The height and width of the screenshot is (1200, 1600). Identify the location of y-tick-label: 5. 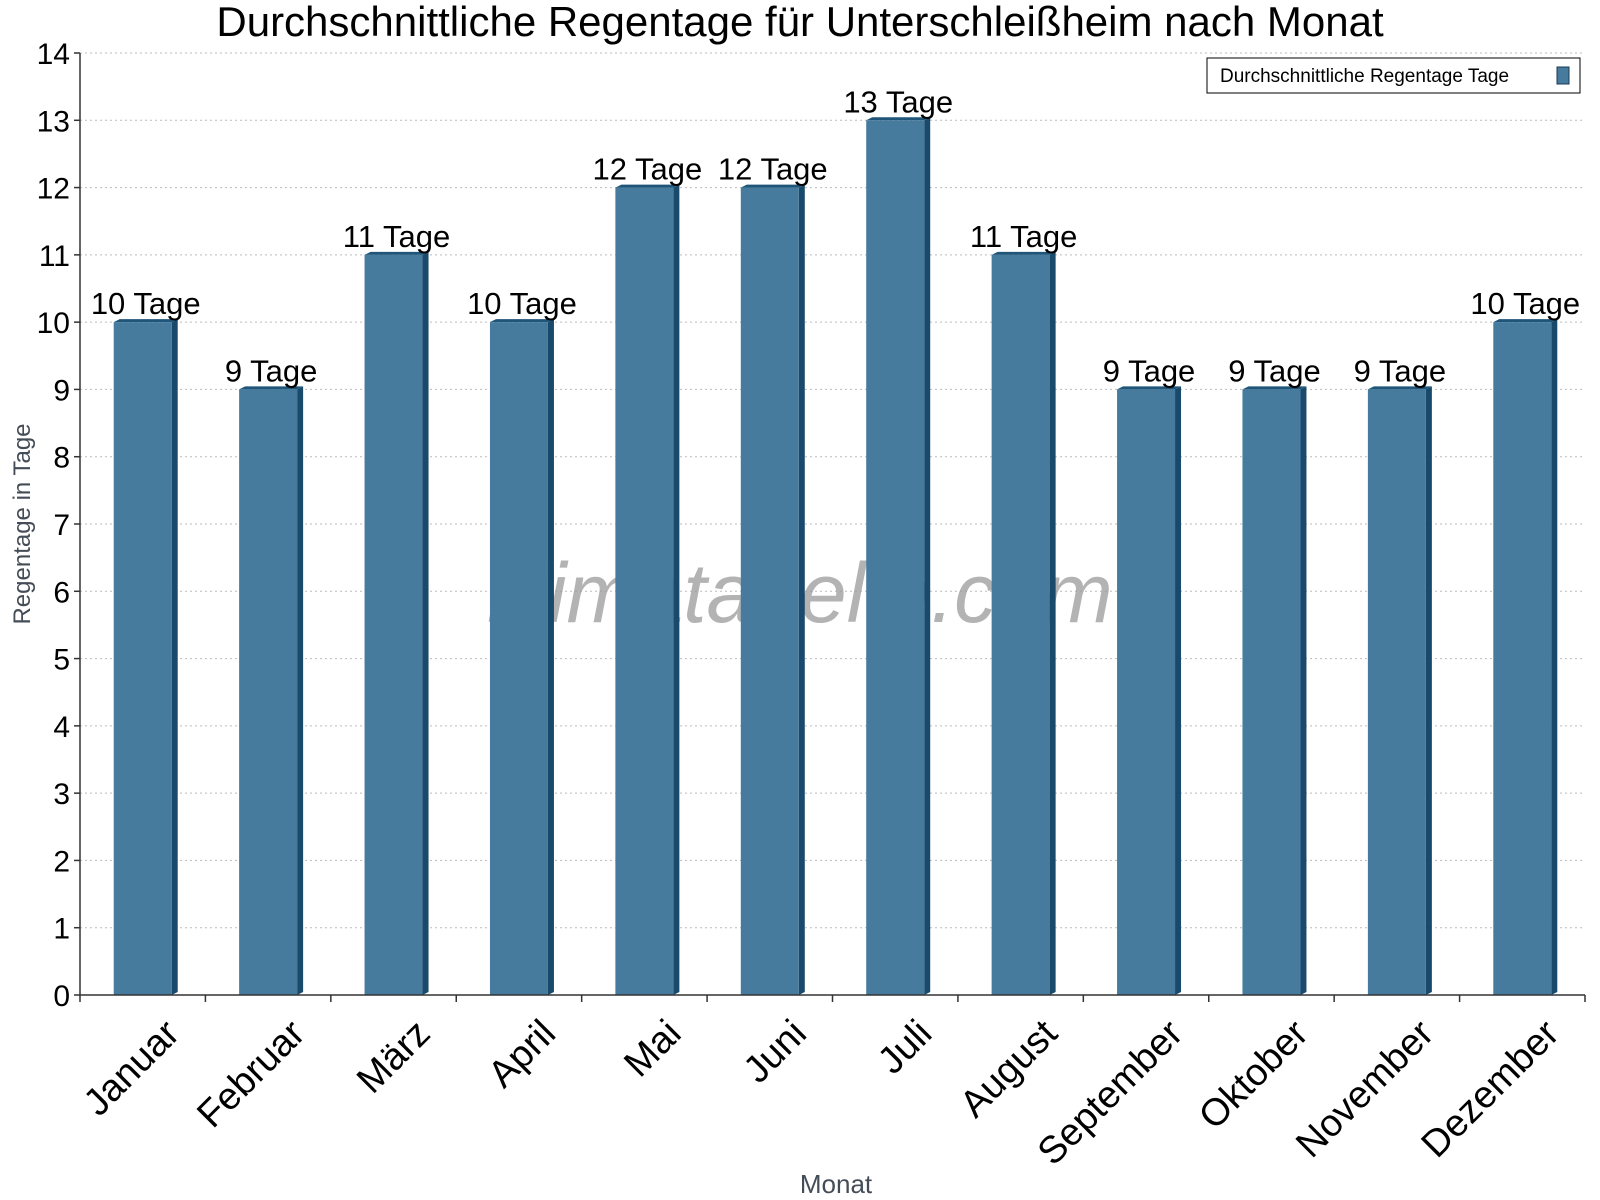
(61, 660).